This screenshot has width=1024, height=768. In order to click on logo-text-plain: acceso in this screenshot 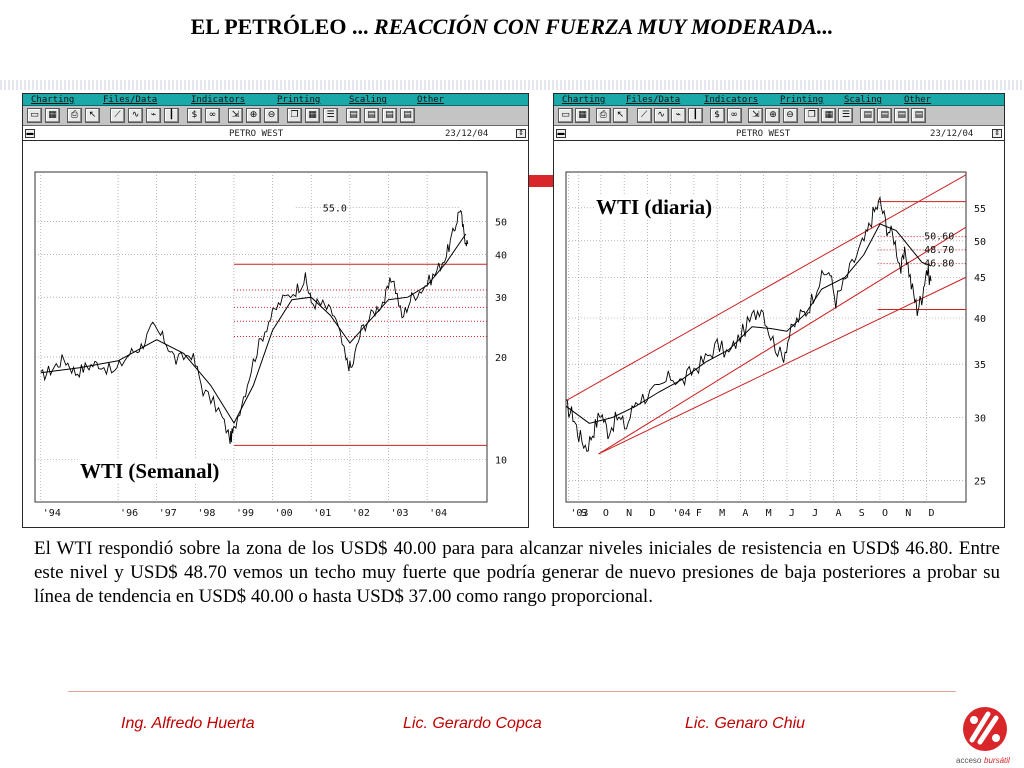, I will do `click(969, 760)`.